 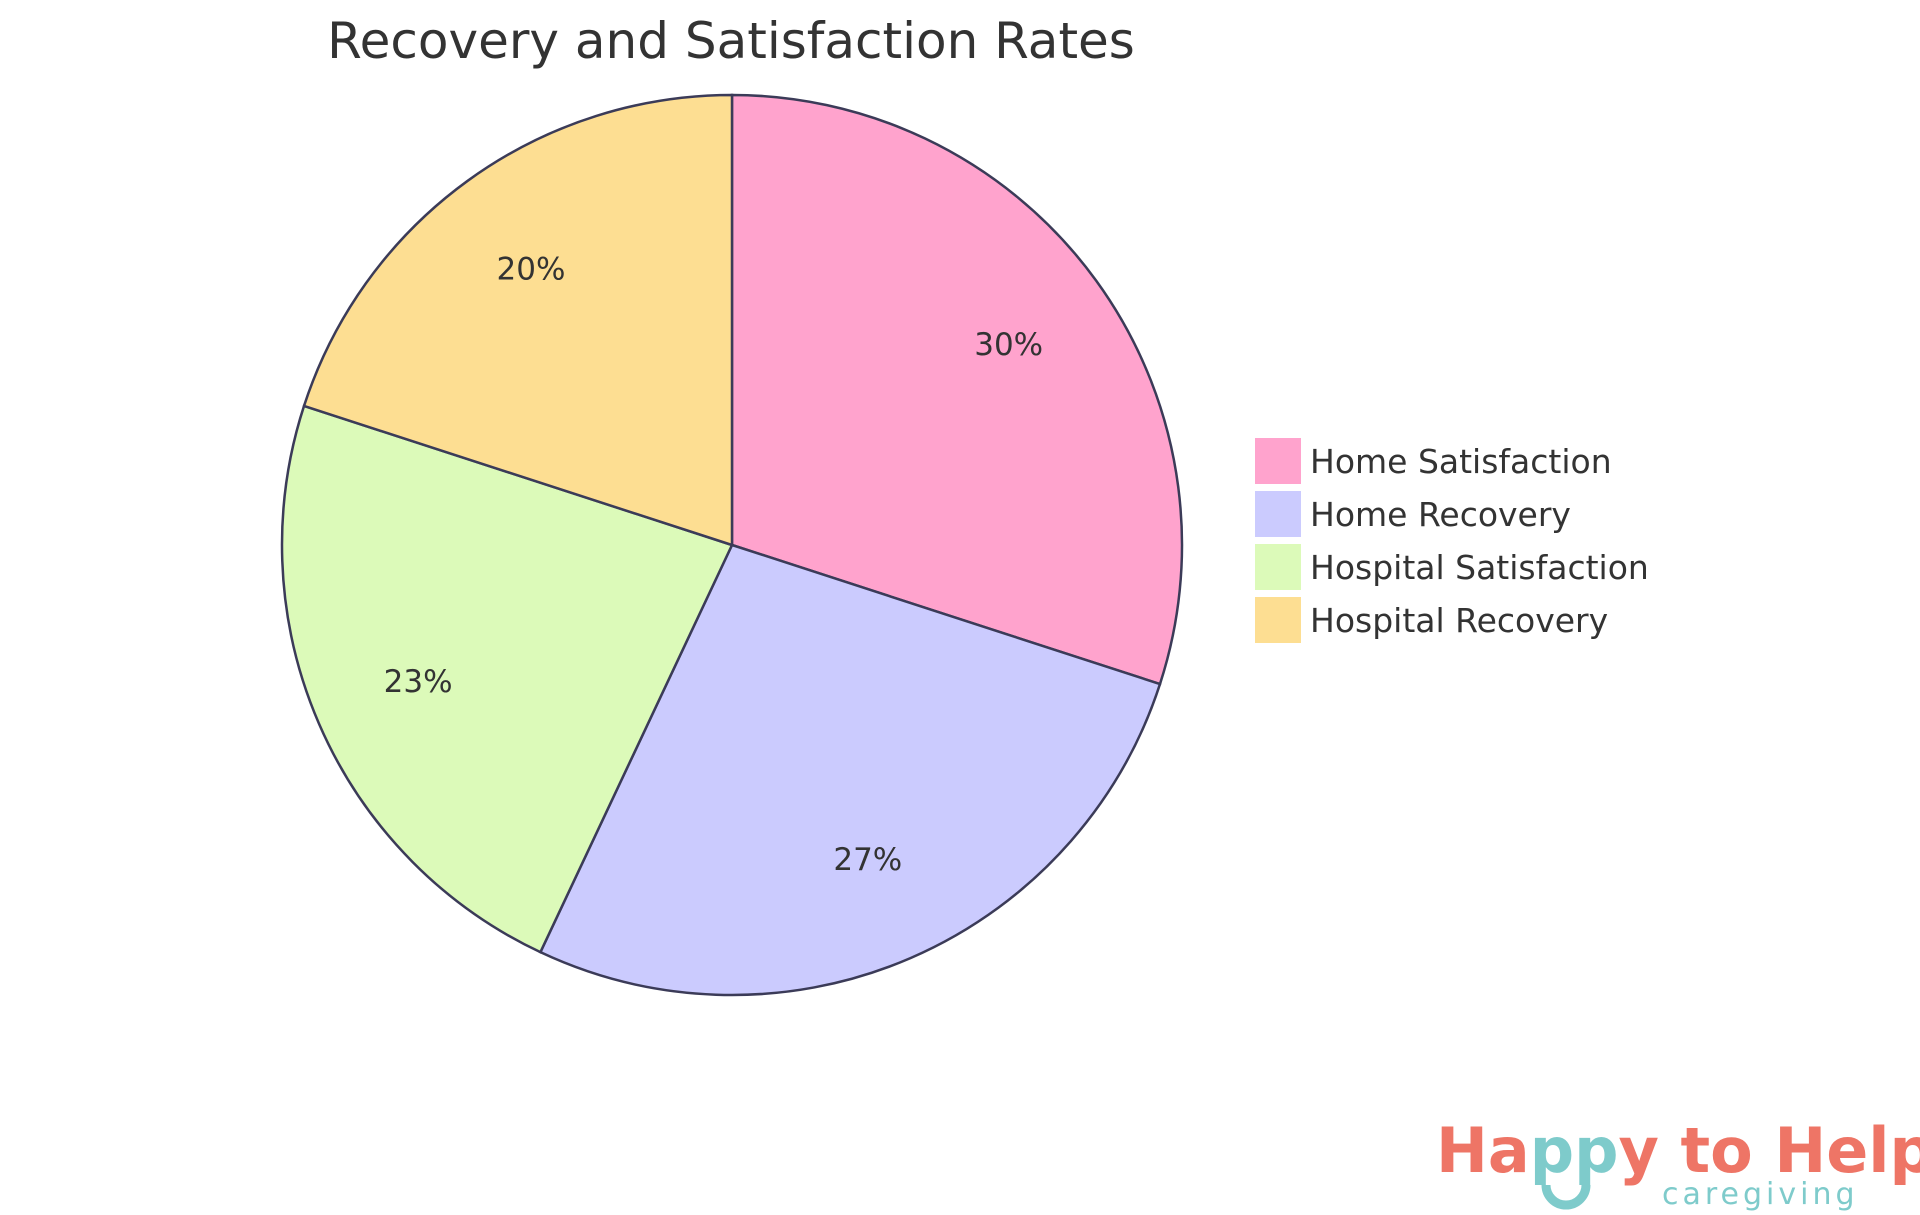 What do you see at coordinates (1461, 461) in the screenshot?
I see `legend-label: Home Satisfaction` at bounding box center [1461, 461].